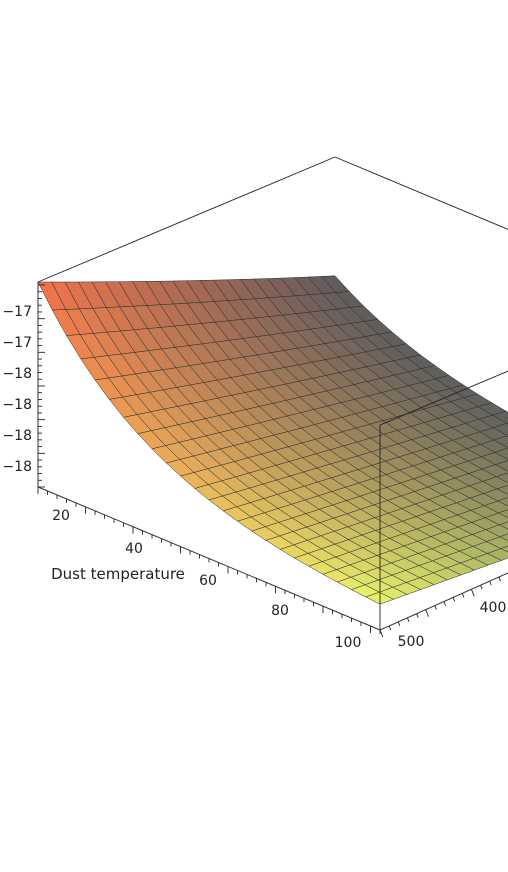 The image size is (508, 872). I want to click on z-axis: −17 −17 −18 −18 −18 −18, so click(23, 386).